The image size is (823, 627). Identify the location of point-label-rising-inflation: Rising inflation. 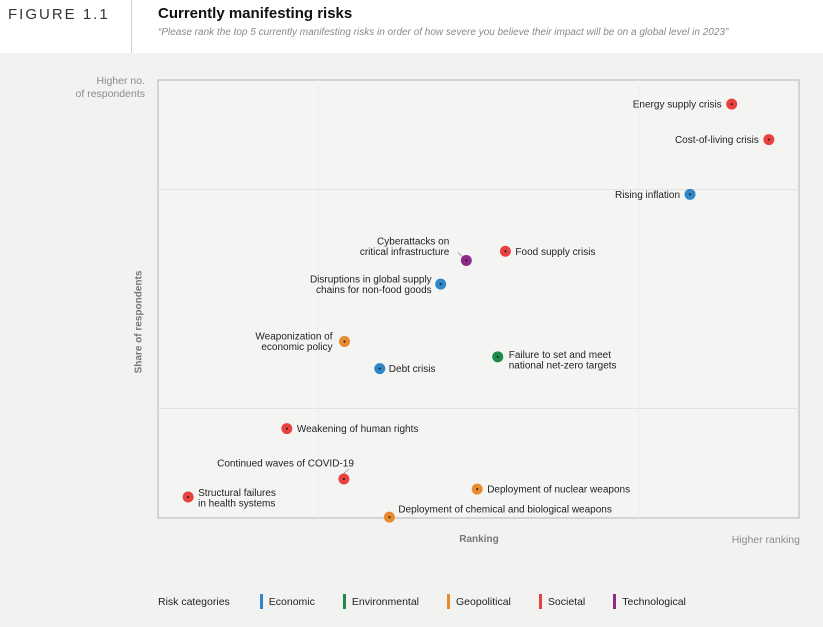
(647, 195).